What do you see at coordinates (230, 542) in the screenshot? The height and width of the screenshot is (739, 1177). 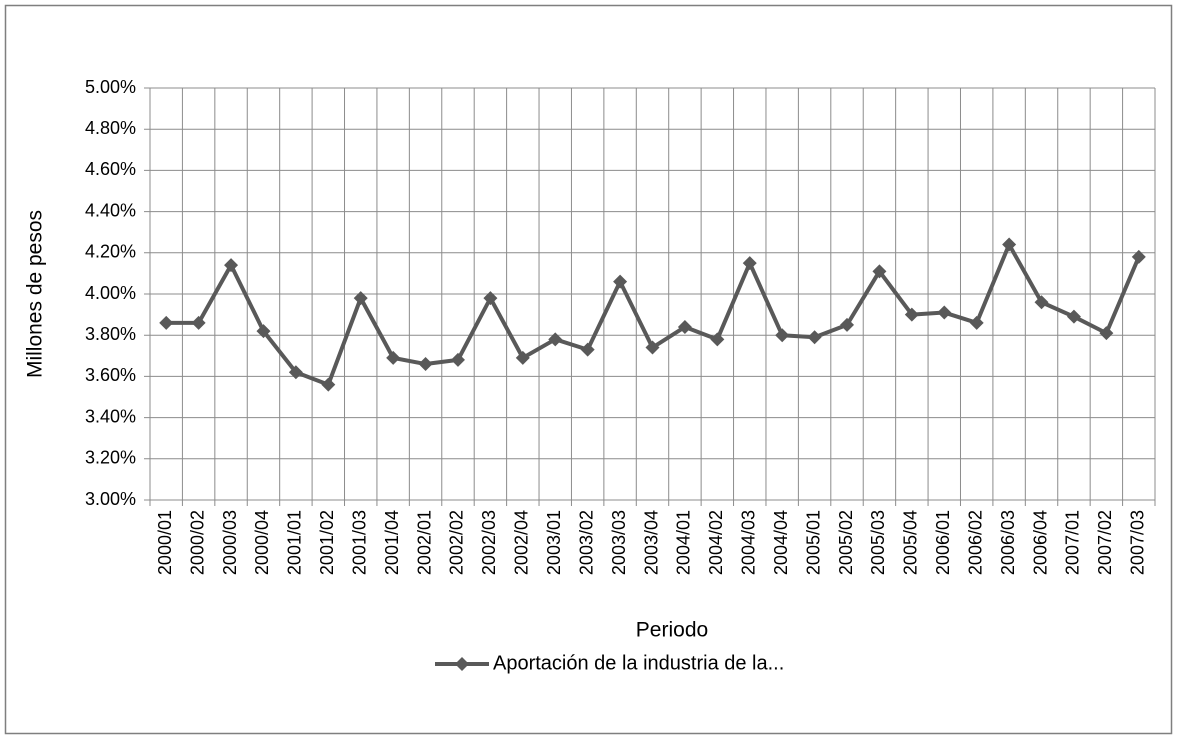 I see `x-tick-label: 2000/03` at bounding box center [230, 542].